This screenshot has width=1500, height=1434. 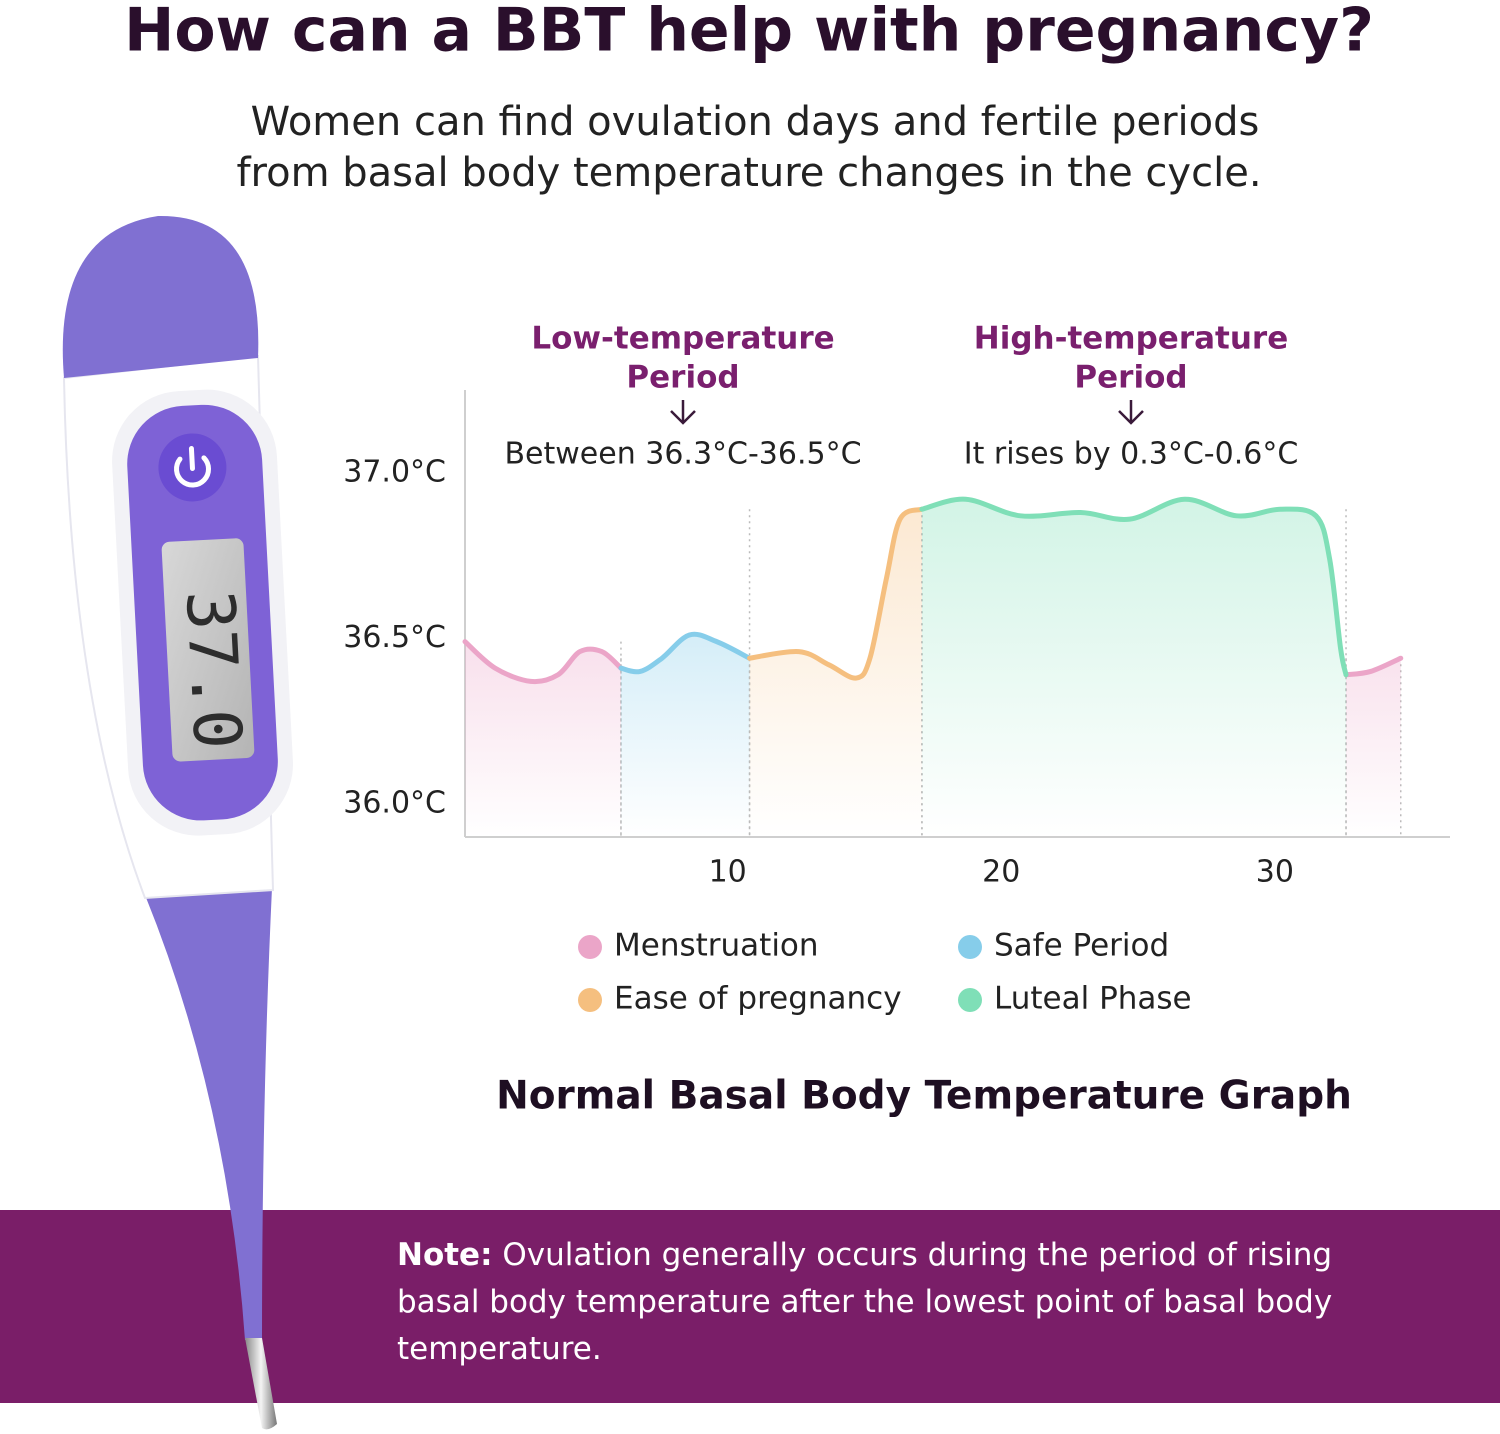 What do you see at coordinates (682, 339) in the screenshot?
I see `annotation-title: Low-temperature` at bounding box center [682, 339].